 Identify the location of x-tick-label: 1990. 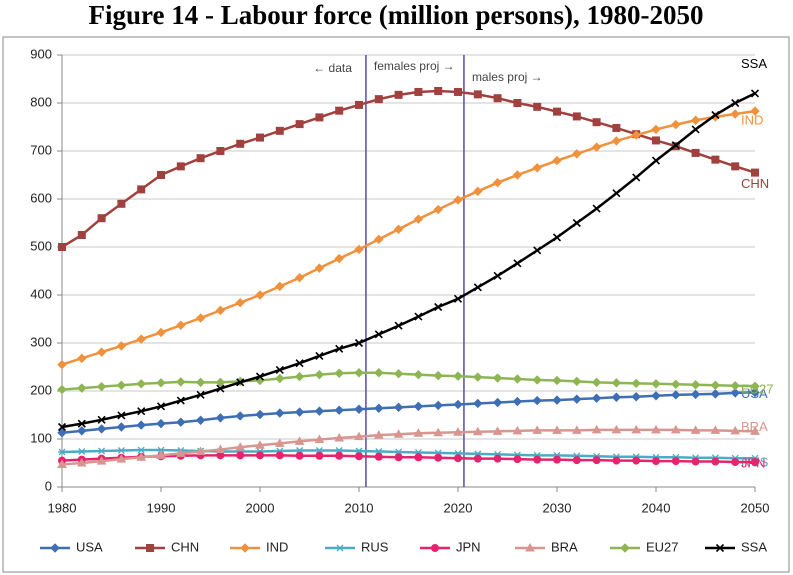
(161, 507).